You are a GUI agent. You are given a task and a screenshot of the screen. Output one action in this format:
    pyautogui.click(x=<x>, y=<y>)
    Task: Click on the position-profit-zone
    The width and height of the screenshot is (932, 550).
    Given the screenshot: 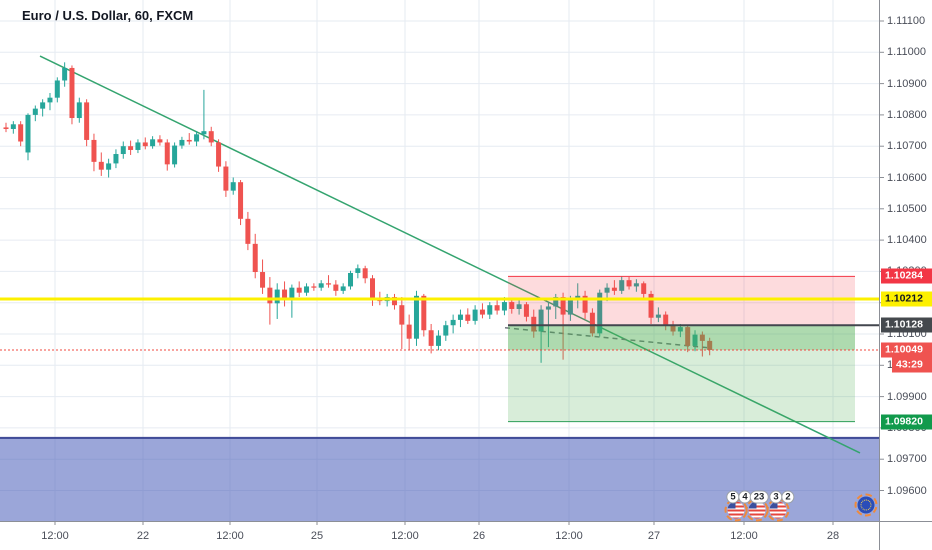 What is the action you would take?
    pyautogui.click(x=681, y=373)
    